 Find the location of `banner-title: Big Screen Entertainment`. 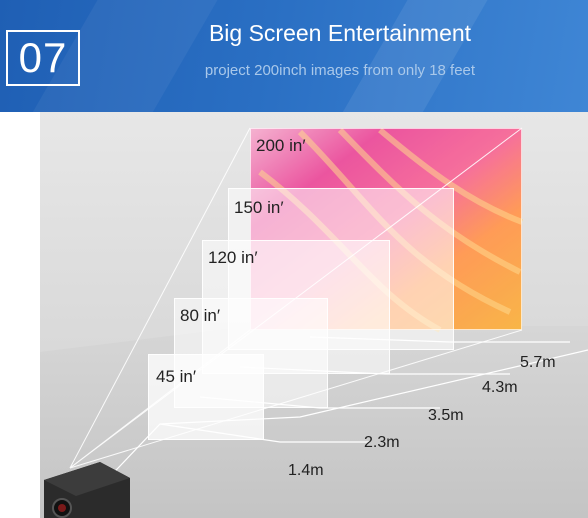

banner-title: Big Screen Entertainment is located at coordinates (340, 33).